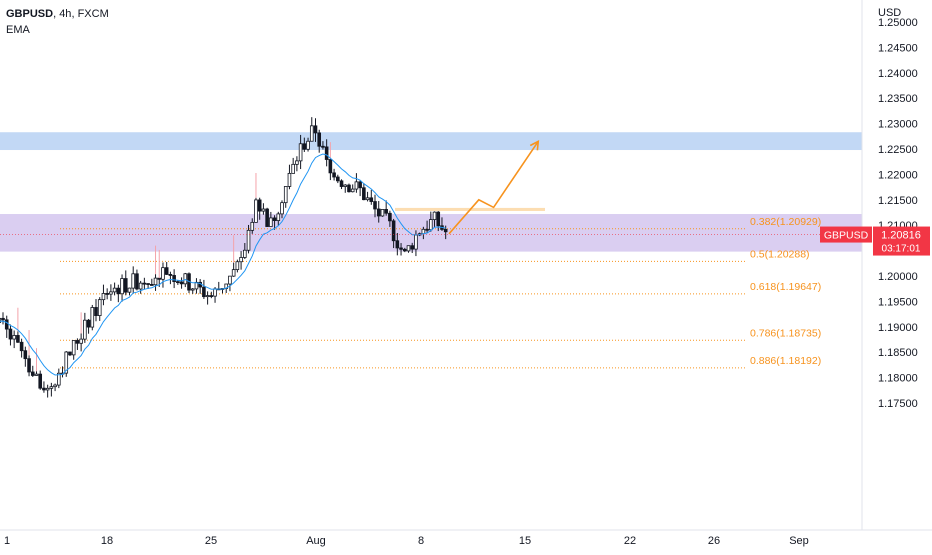 Image resolution: width=932 pixels, height=555 pixels. What do you see at coordinates (7, 541) in the screenshot?
I see `time-tick-label: 1` at bounding box center [7, 541].